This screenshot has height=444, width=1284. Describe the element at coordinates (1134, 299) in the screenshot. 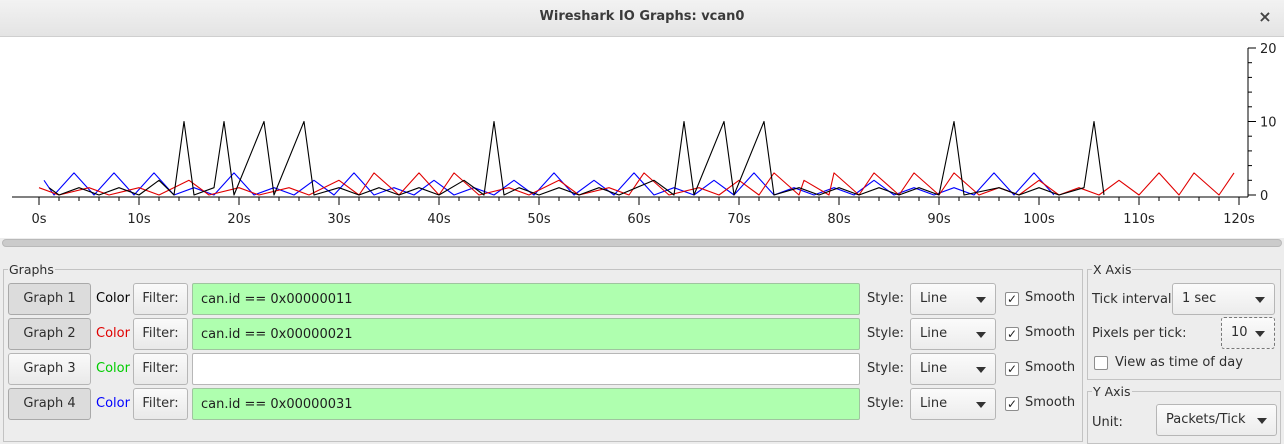

I see `tick-interval-label: Tick interval:` at that location.